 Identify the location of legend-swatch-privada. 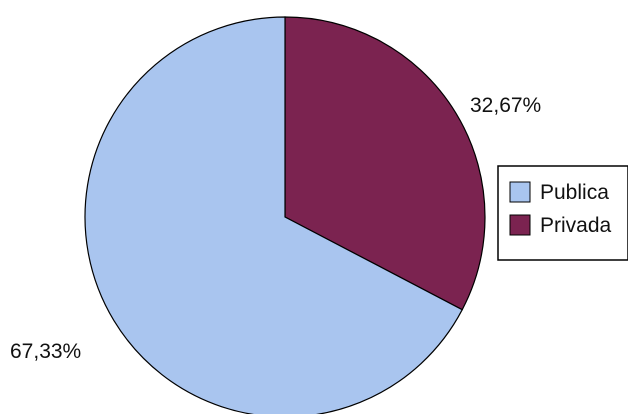
(520, 225).